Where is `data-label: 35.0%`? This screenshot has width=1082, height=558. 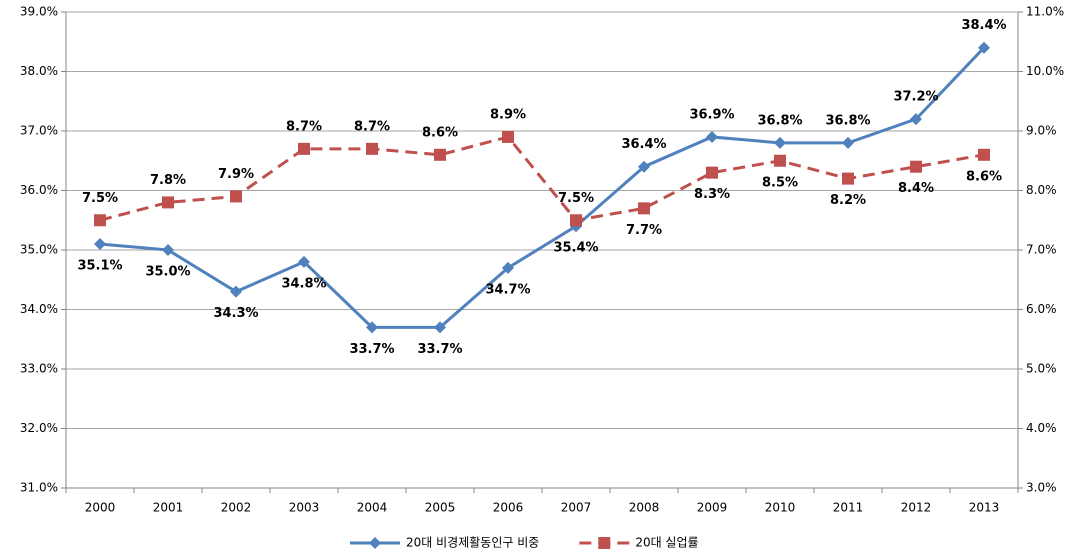 data-label: 35.0% is located at coordinates (167, 272).